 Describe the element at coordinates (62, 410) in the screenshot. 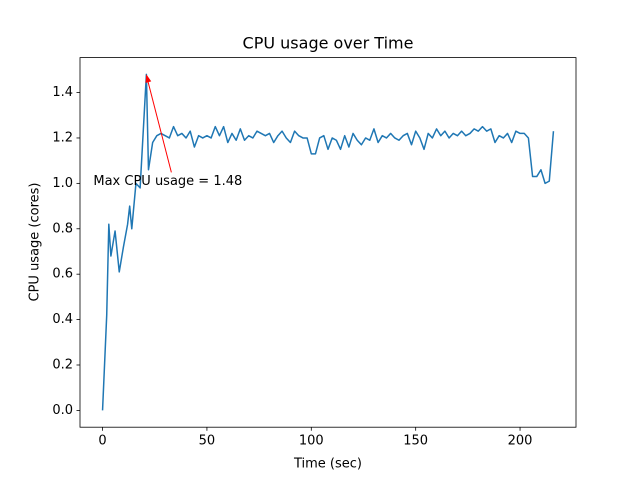

I see `y-tick-label: 0.0` at that location.